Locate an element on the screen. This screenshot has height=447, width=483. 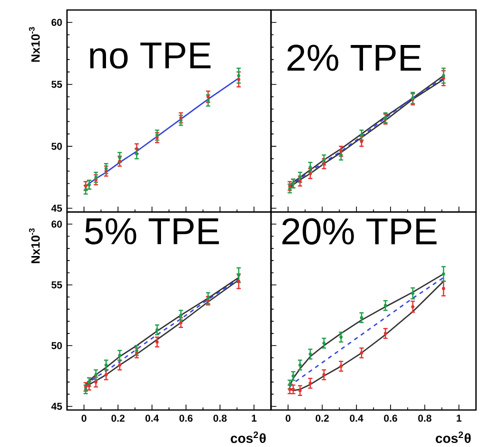
chart-title: 20% TPE is located at coordinates (359, 231).